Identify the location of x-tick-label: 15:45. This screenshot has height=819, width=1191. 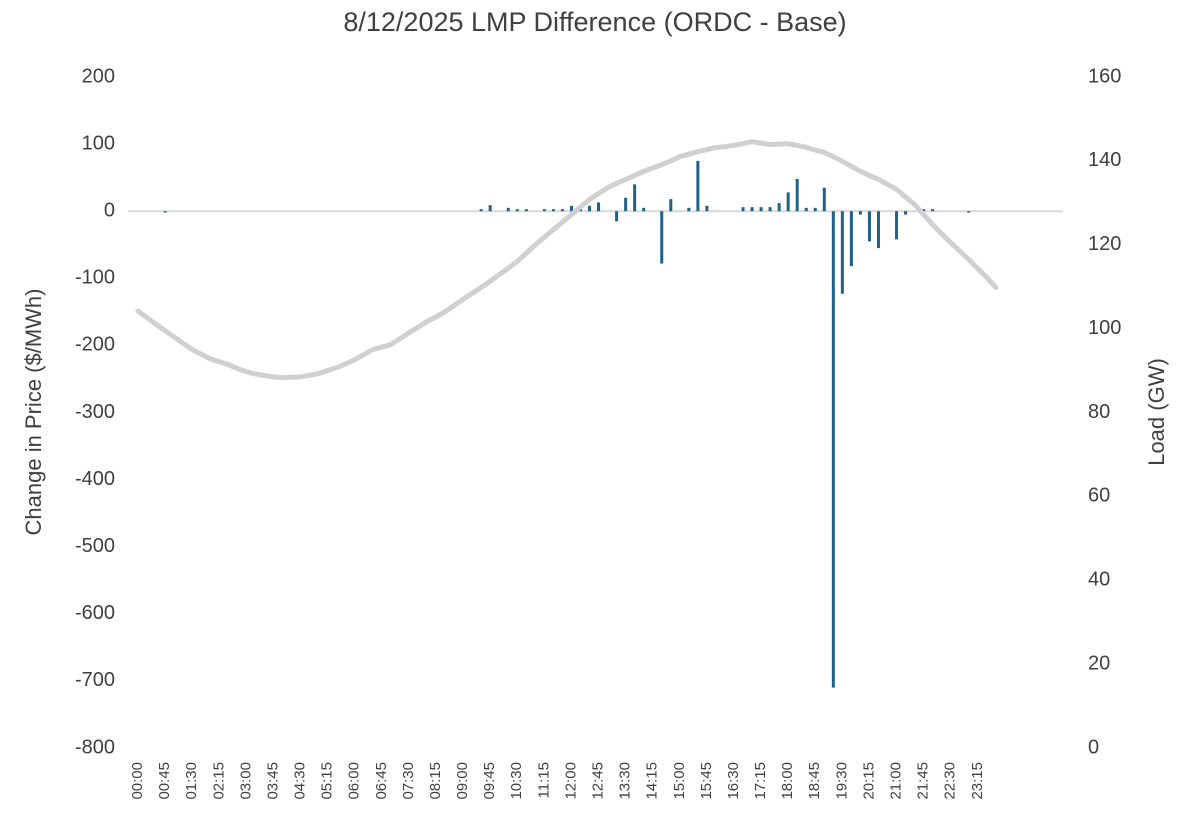
(706, 781).